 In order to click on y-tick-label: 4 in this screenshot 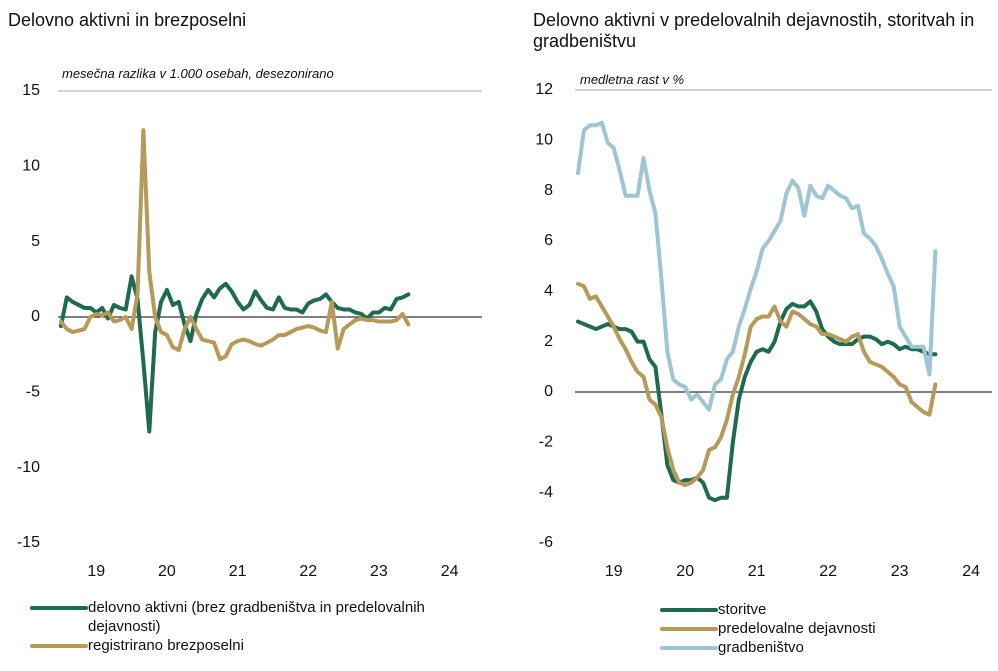, I will do `click(548, 291)`.